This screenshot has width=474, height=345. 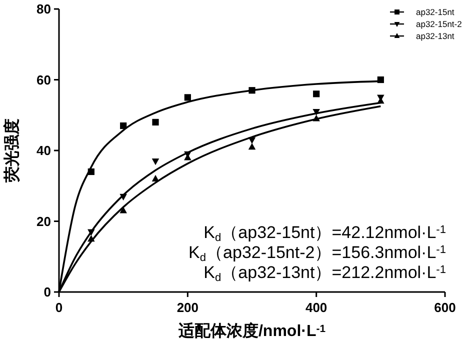 What do you see at coordinates (435, 35) in the screenshot?
I see `legend-label: ap32-13nt` at bounding box center [435, 35].